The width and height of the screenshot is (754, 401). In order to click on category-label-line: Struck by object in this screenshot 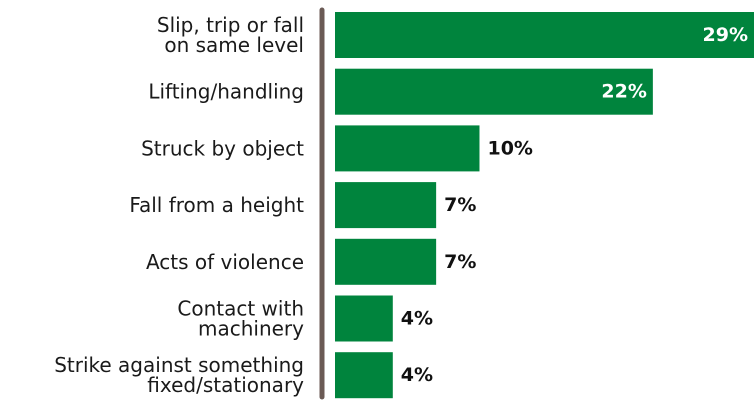, I will do `click(222, 148)`.